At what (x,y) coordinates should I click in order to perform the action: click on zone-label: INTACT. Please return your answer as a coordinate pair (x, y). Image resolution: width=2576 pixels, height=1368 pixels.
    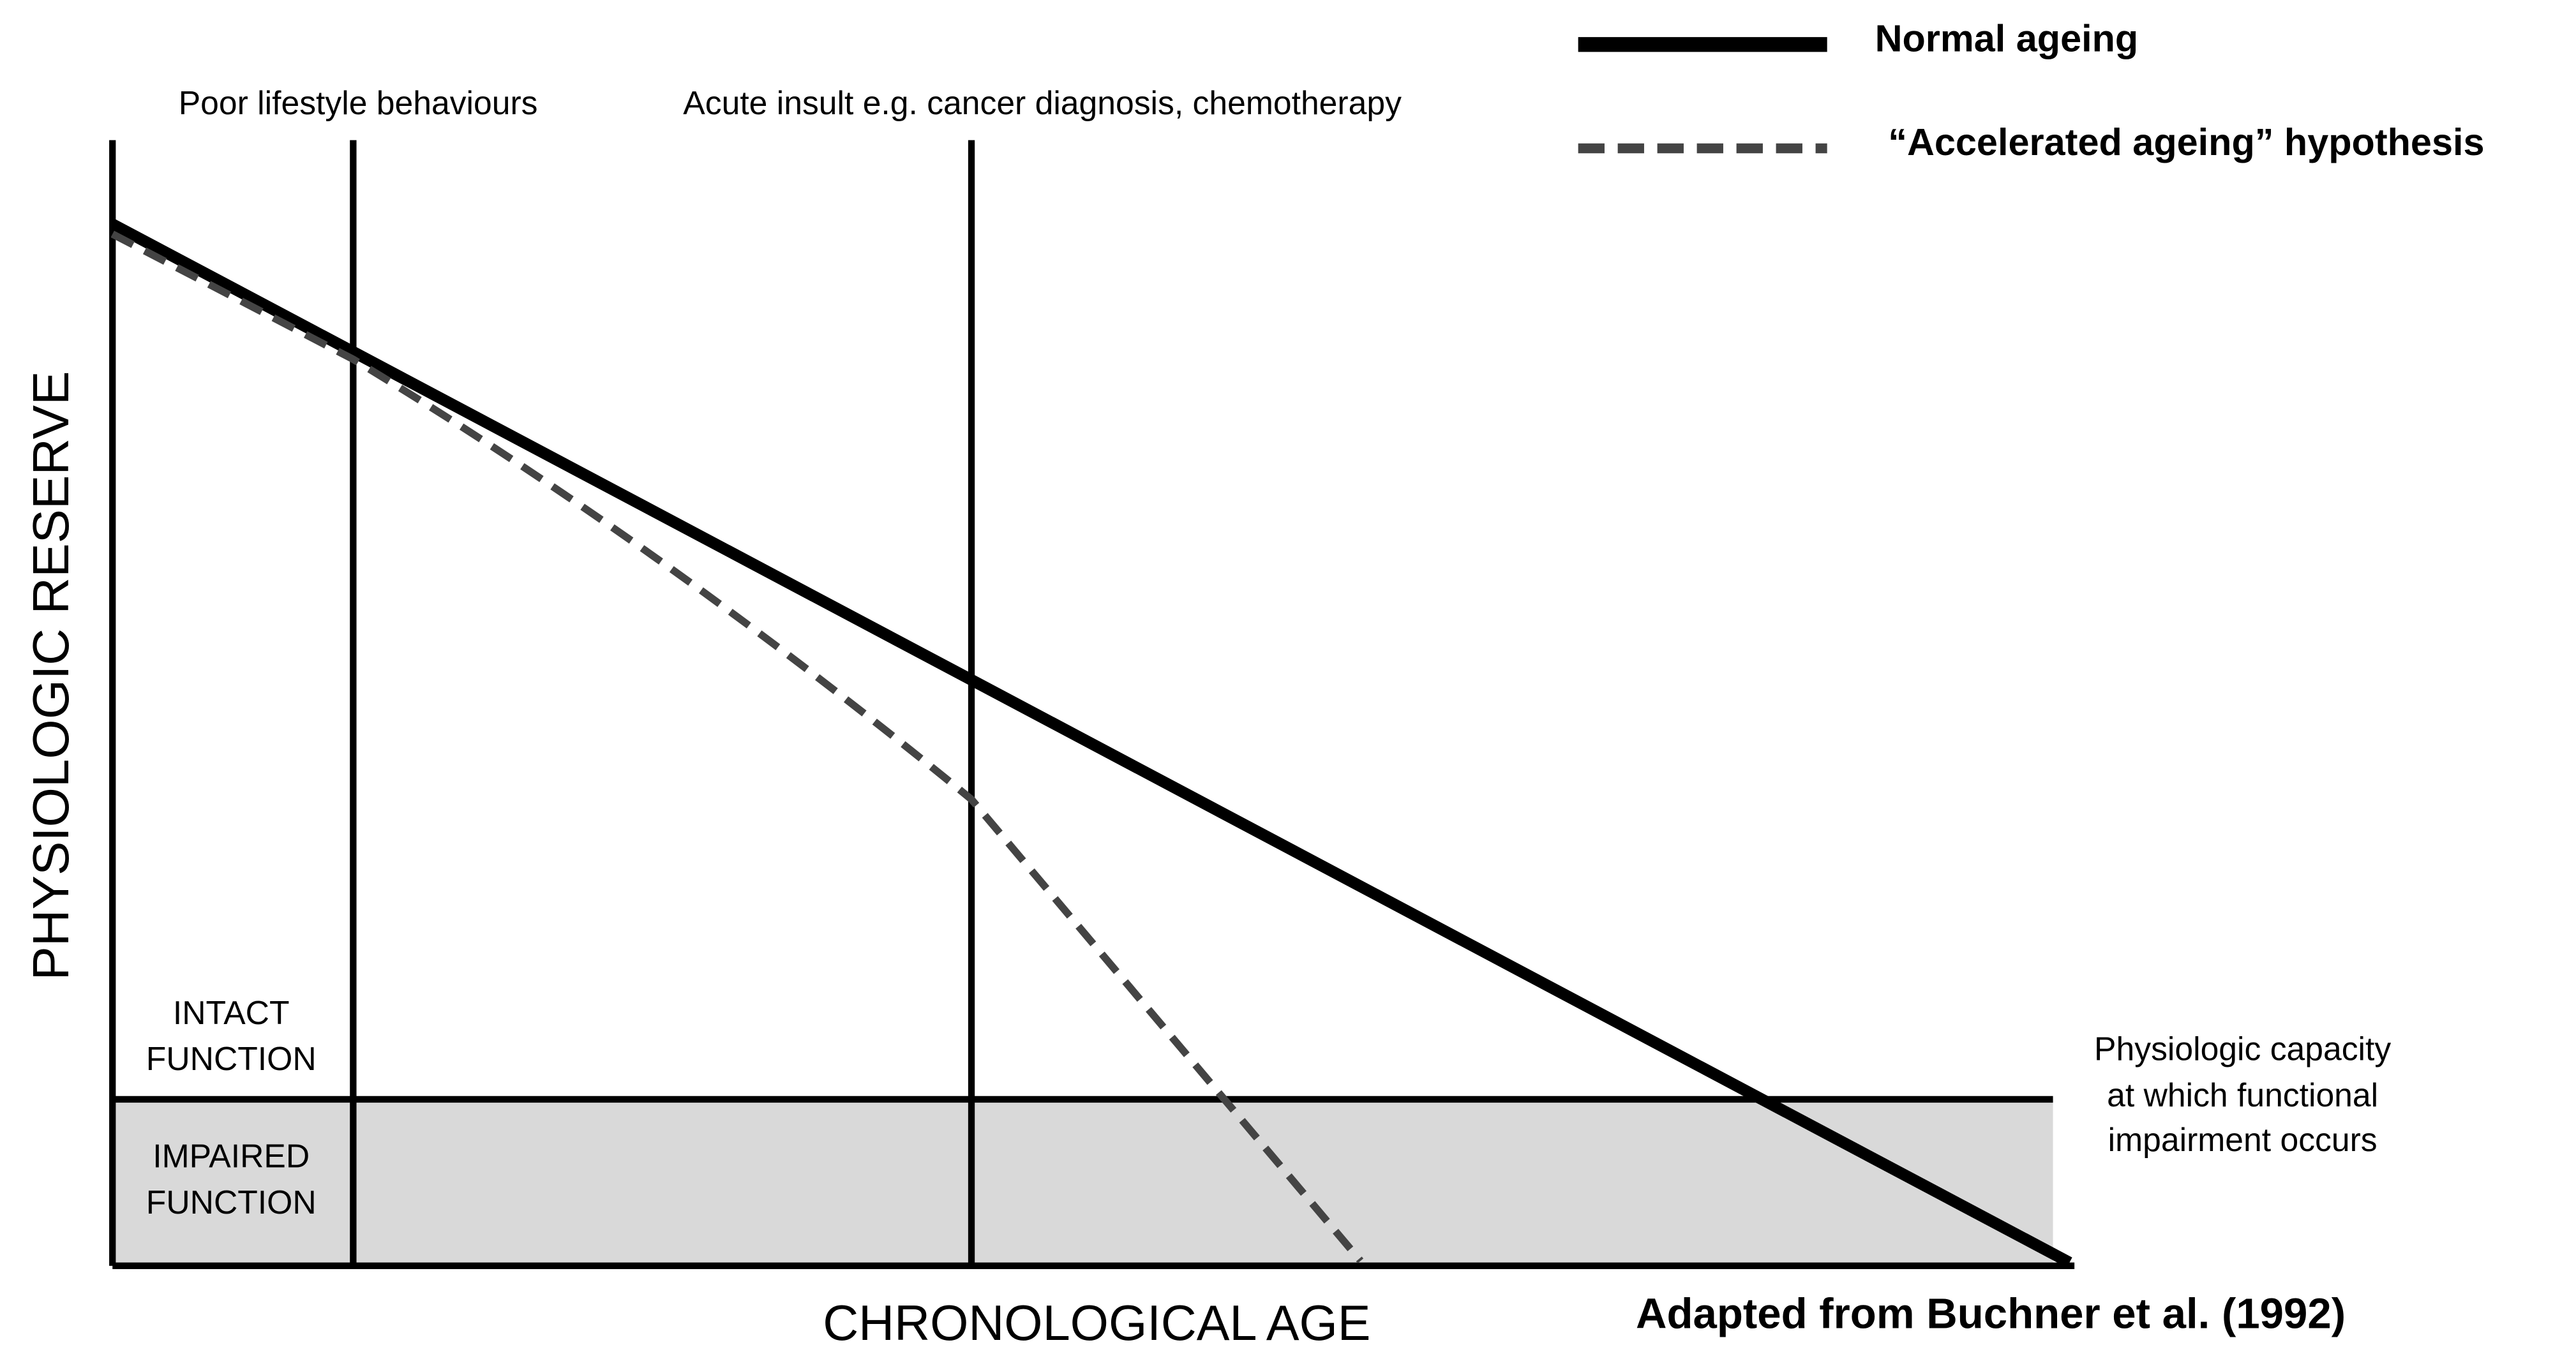
    Looking at the image, I should click on (231, 1012).